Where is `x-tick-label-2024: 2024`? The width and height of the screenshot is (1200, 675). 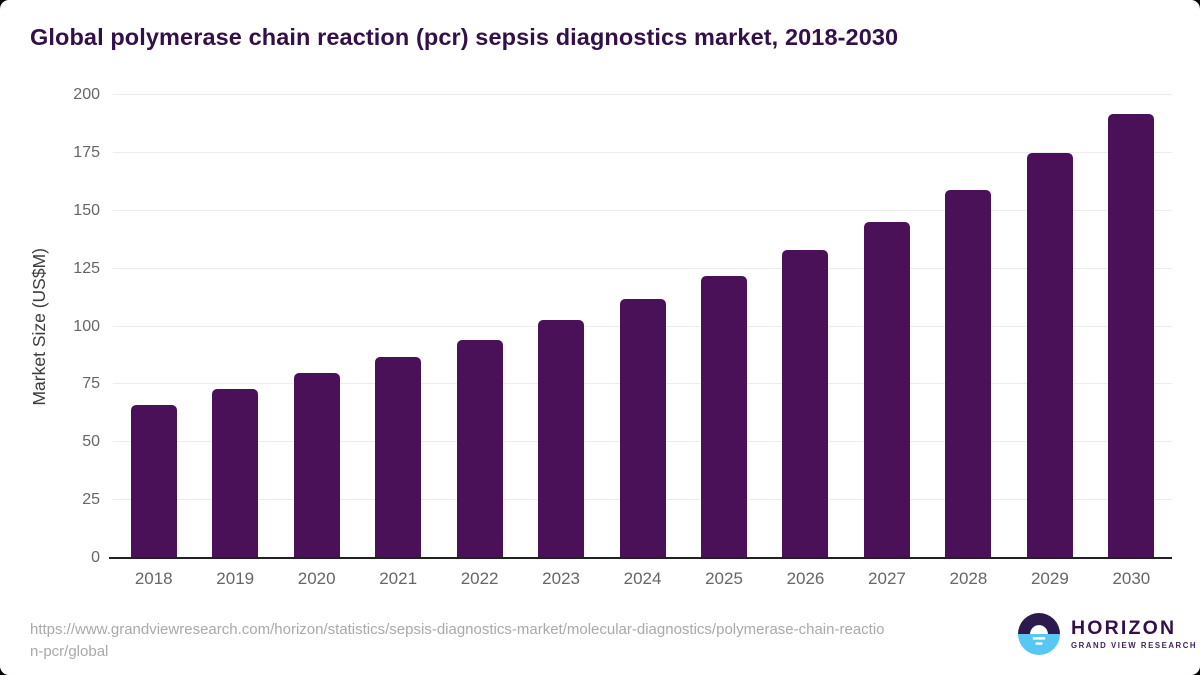 x-tick-label-2024: 2024 is located at coordinates (642, 578).